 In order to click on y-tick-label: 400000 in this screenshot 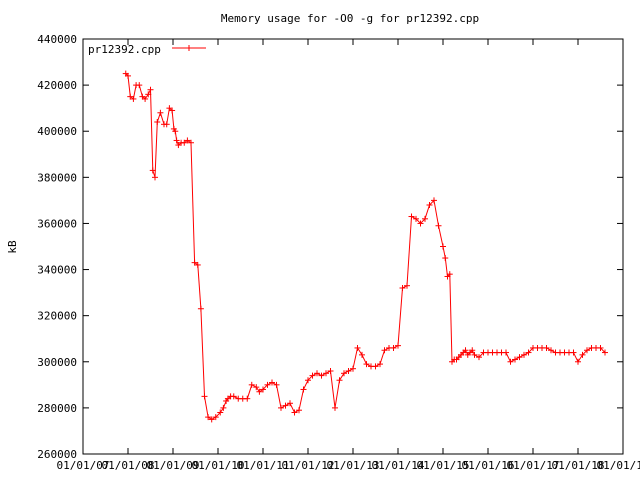, I will do `click(57, 131)`.